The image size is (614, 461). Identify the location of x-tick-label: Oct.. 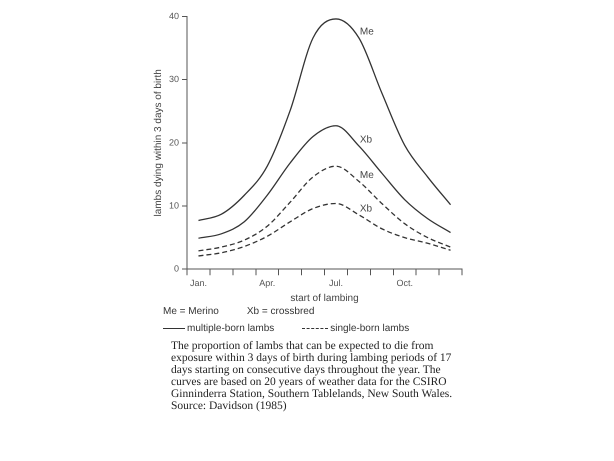
(404, 283).